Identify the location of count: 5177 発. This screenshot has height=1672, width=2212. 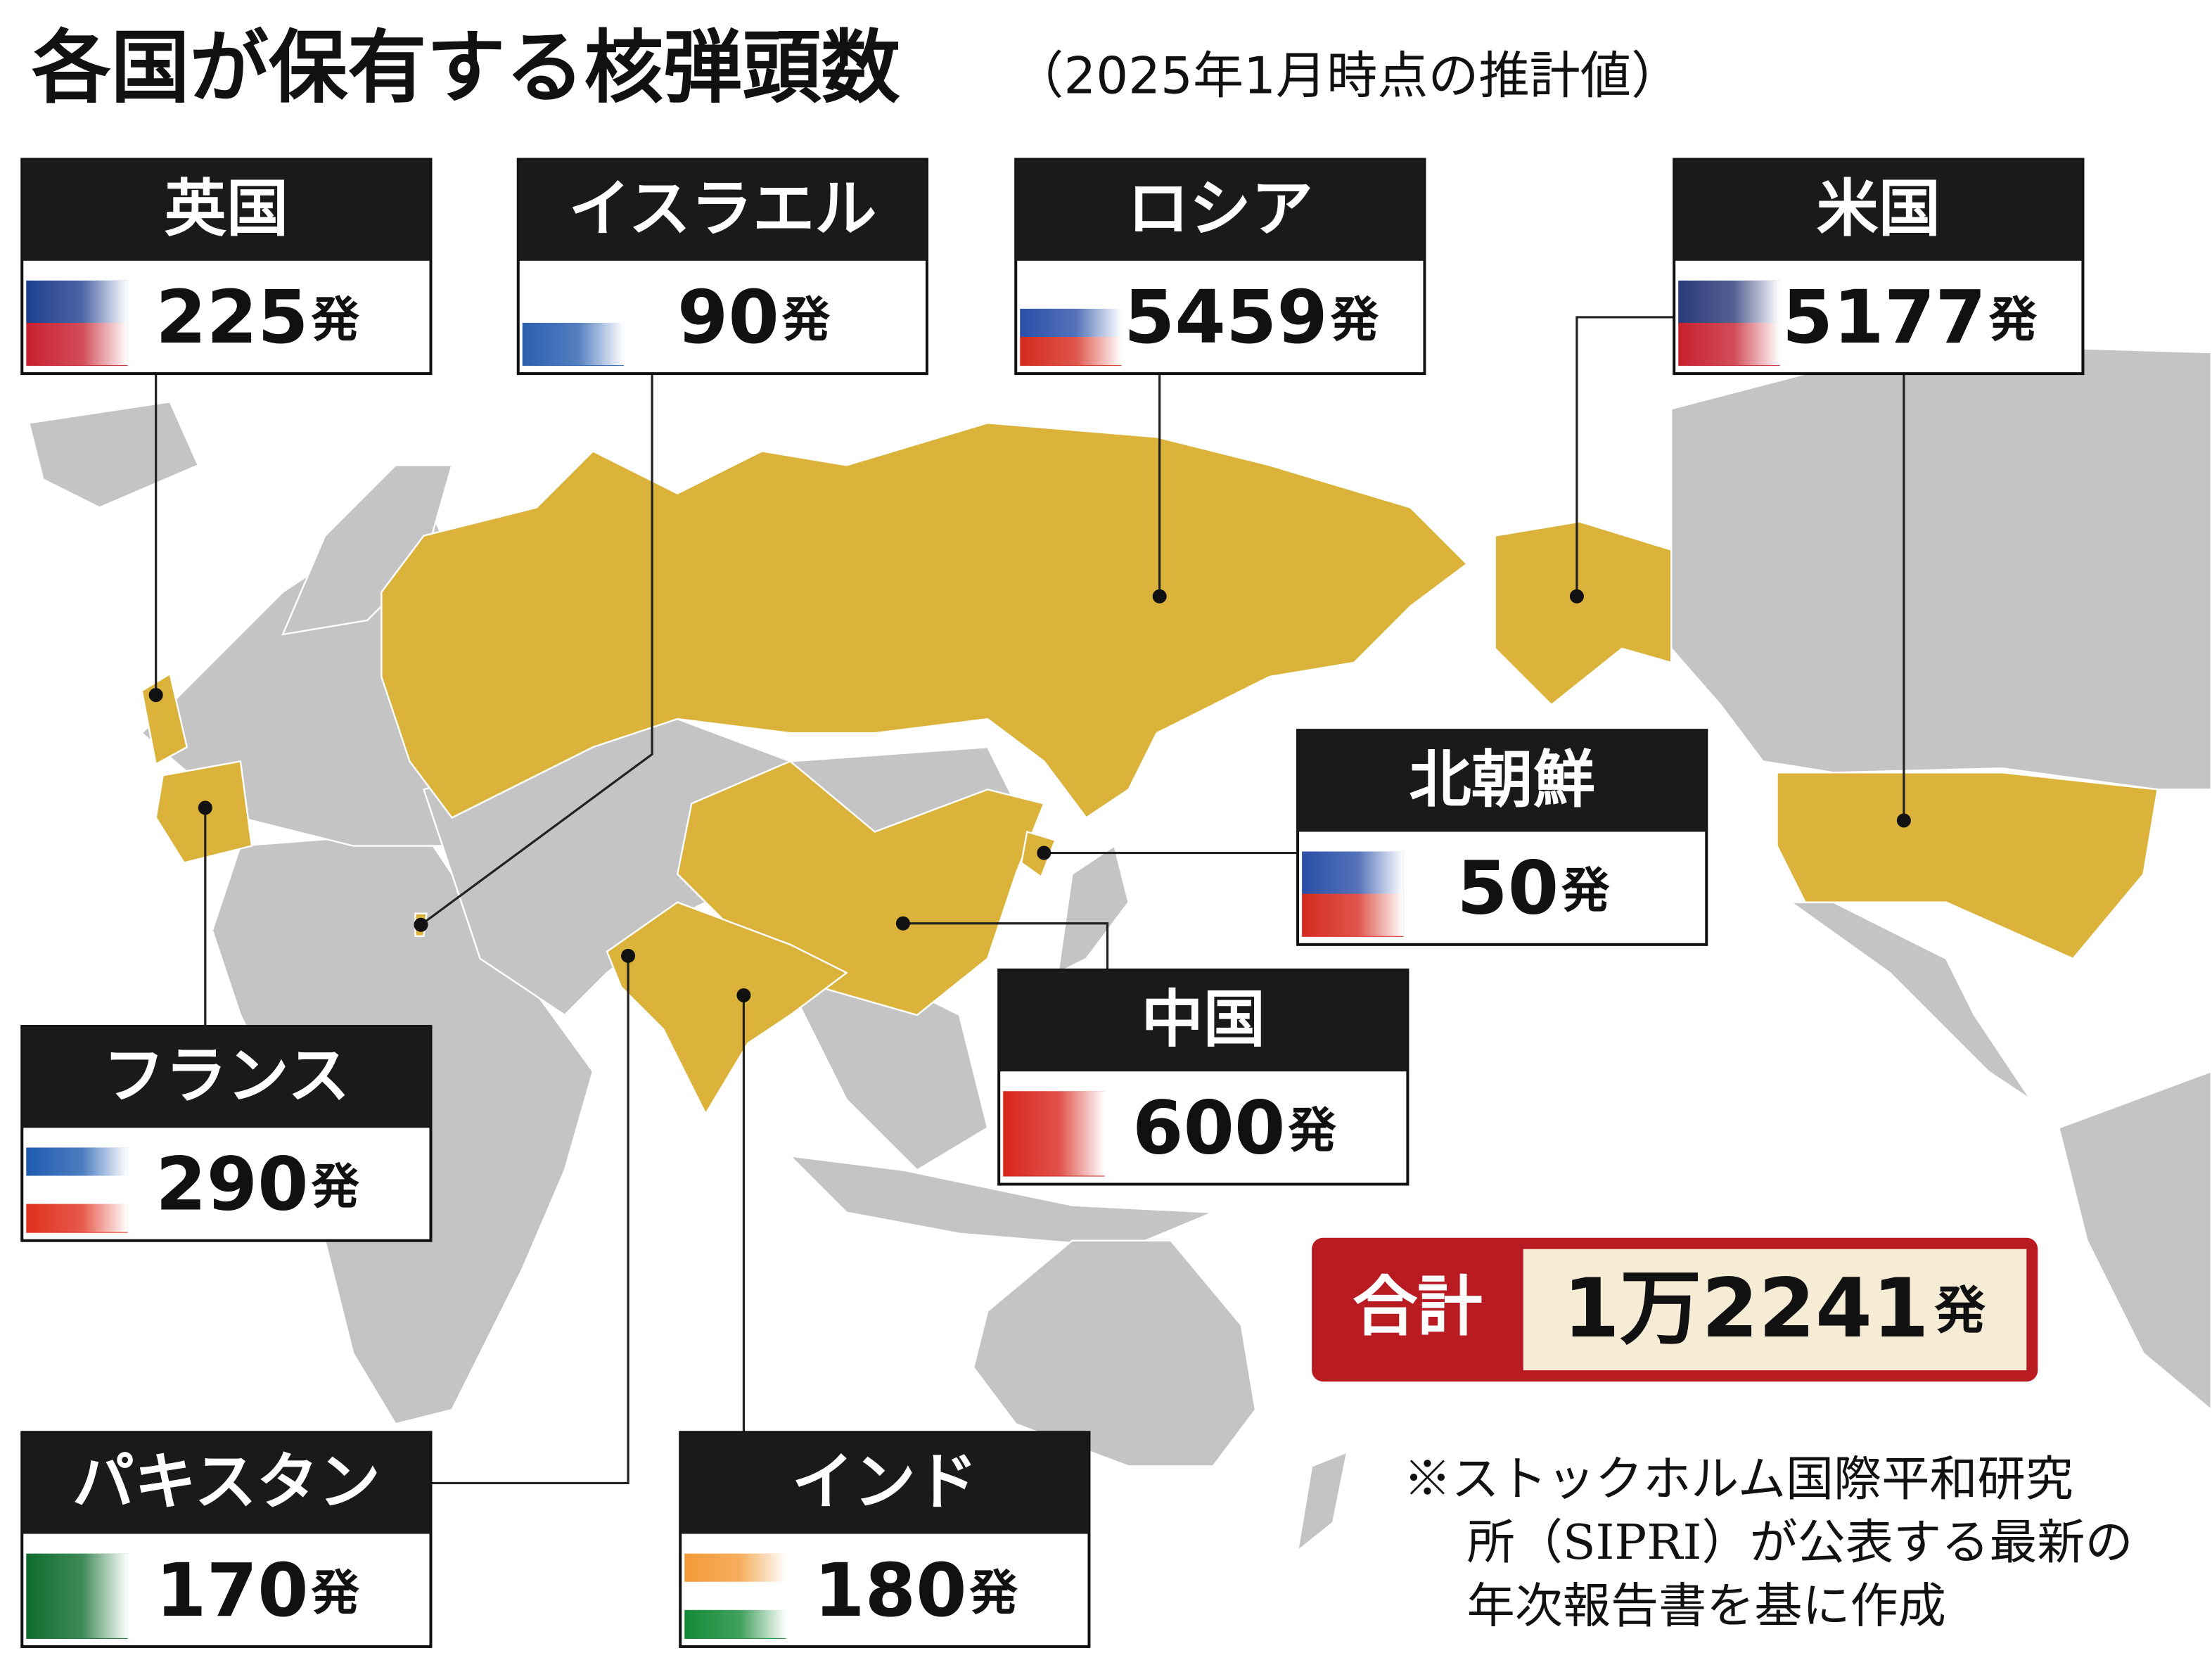
(1910, 317).